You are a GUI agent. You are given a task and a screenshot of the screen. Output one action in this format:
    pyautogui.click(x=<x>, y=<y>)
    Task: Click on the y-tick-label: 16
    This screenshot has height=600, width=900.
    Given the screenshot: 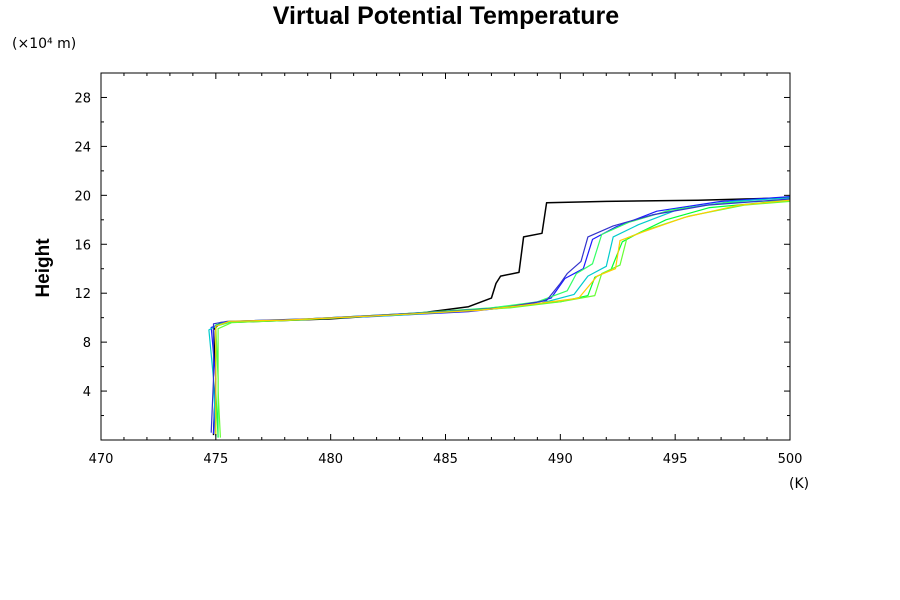 What is the action you would take?
    pyautogui.click(x=82, y=245)
    